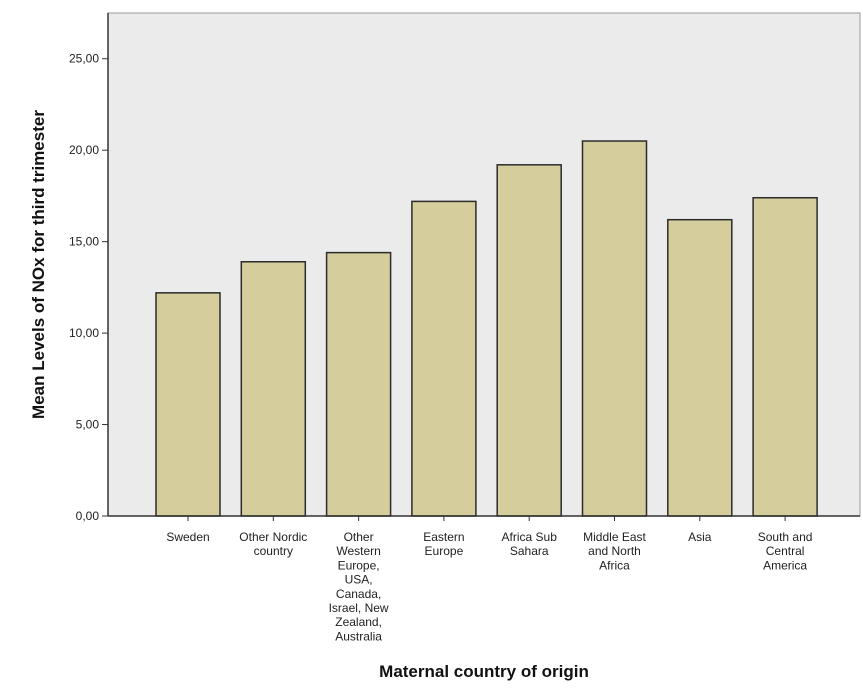  I want to click on x-category-label: Eastern Europe, so click(443, 544).